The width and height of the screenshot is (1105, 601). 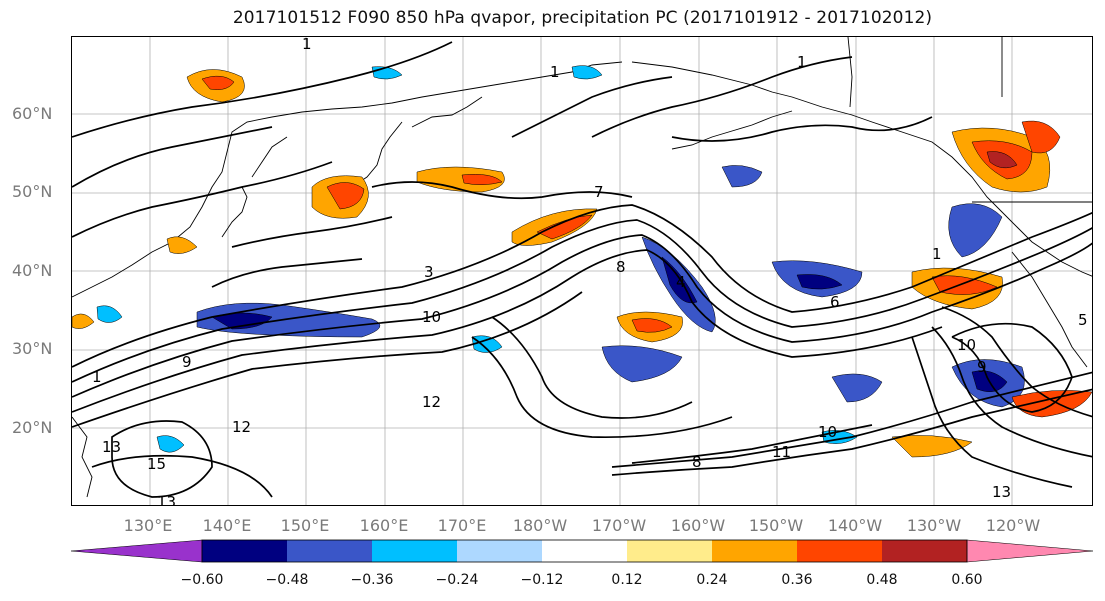 What do you see at coordinates (32, 427) in the screenshot?
I see `lat-label-20n: 20°N` at bounding box center [32, 427].